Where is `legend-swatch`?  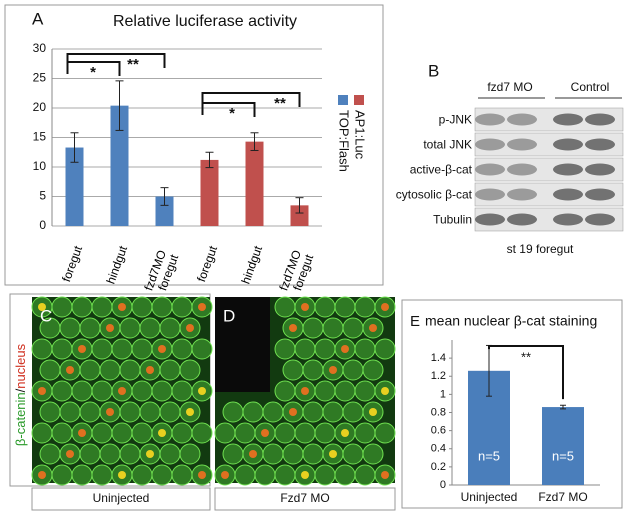
legend-swatch is located at coordinates (359, 100).